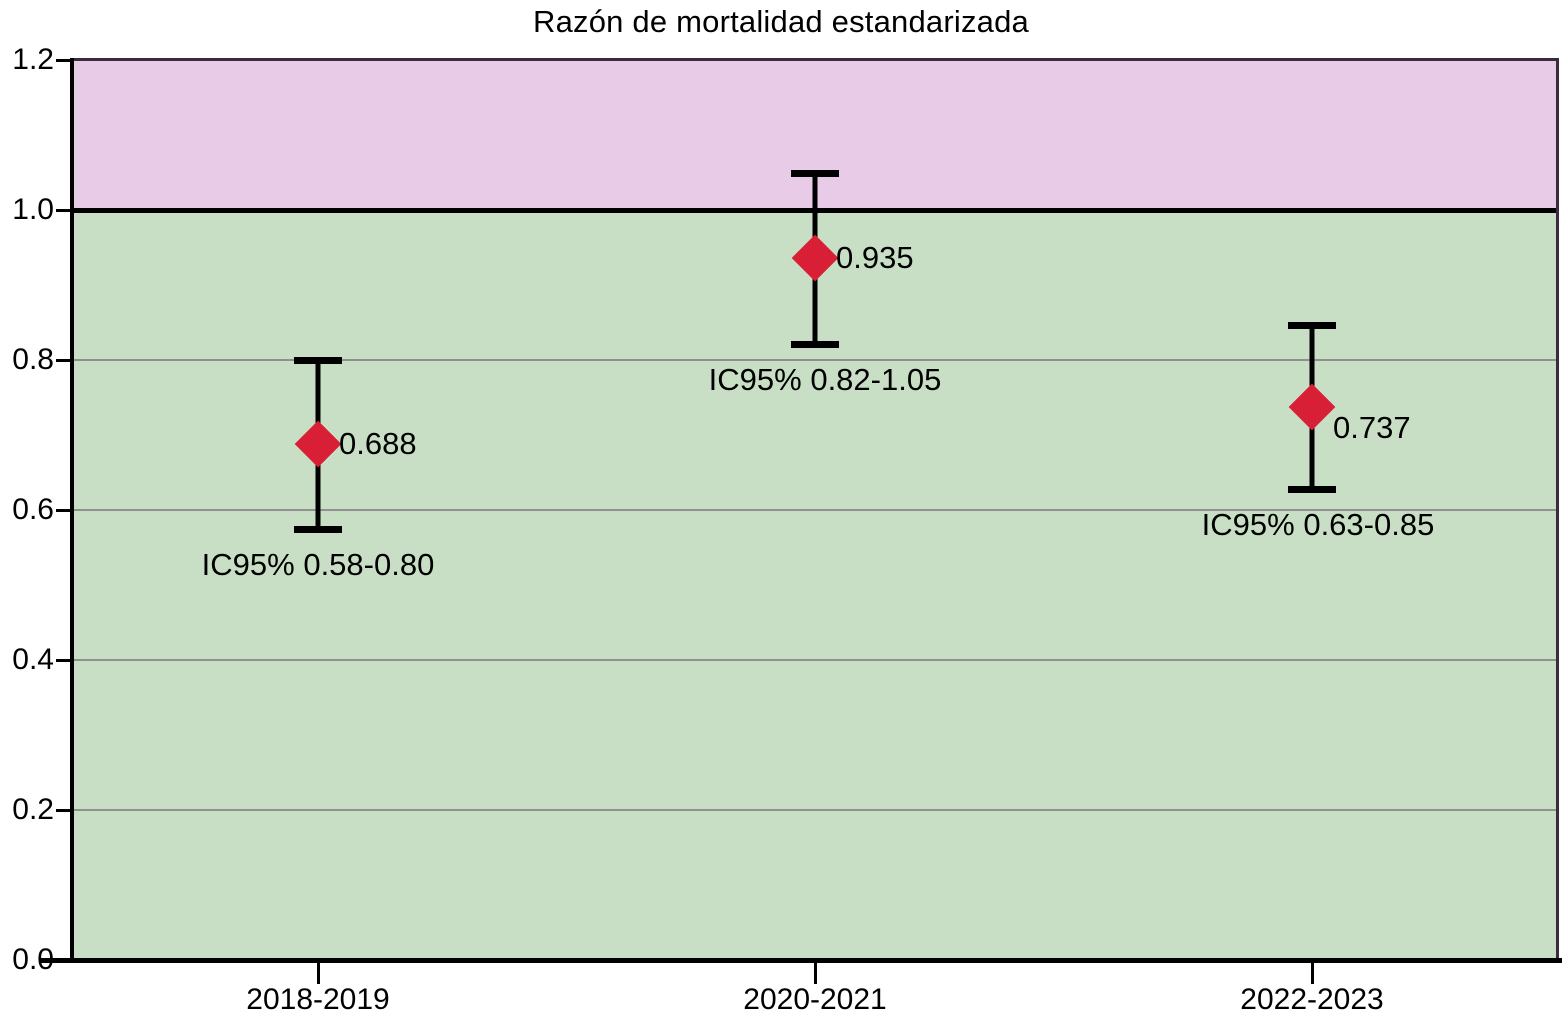  What do you see at coordinates (33, 209) in the screenshot?
I see `y-tick-label-1-0: 1.0` at bounding box center [33, 209].